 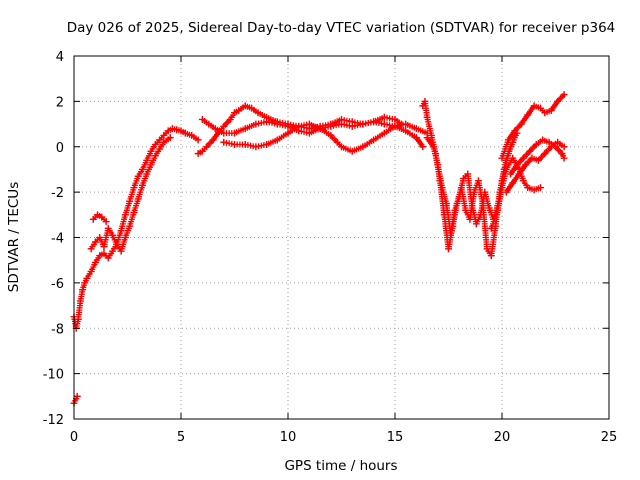 I want to click on y-axis-label: SDTVAR / TECUs, so click(x=14, y=237).